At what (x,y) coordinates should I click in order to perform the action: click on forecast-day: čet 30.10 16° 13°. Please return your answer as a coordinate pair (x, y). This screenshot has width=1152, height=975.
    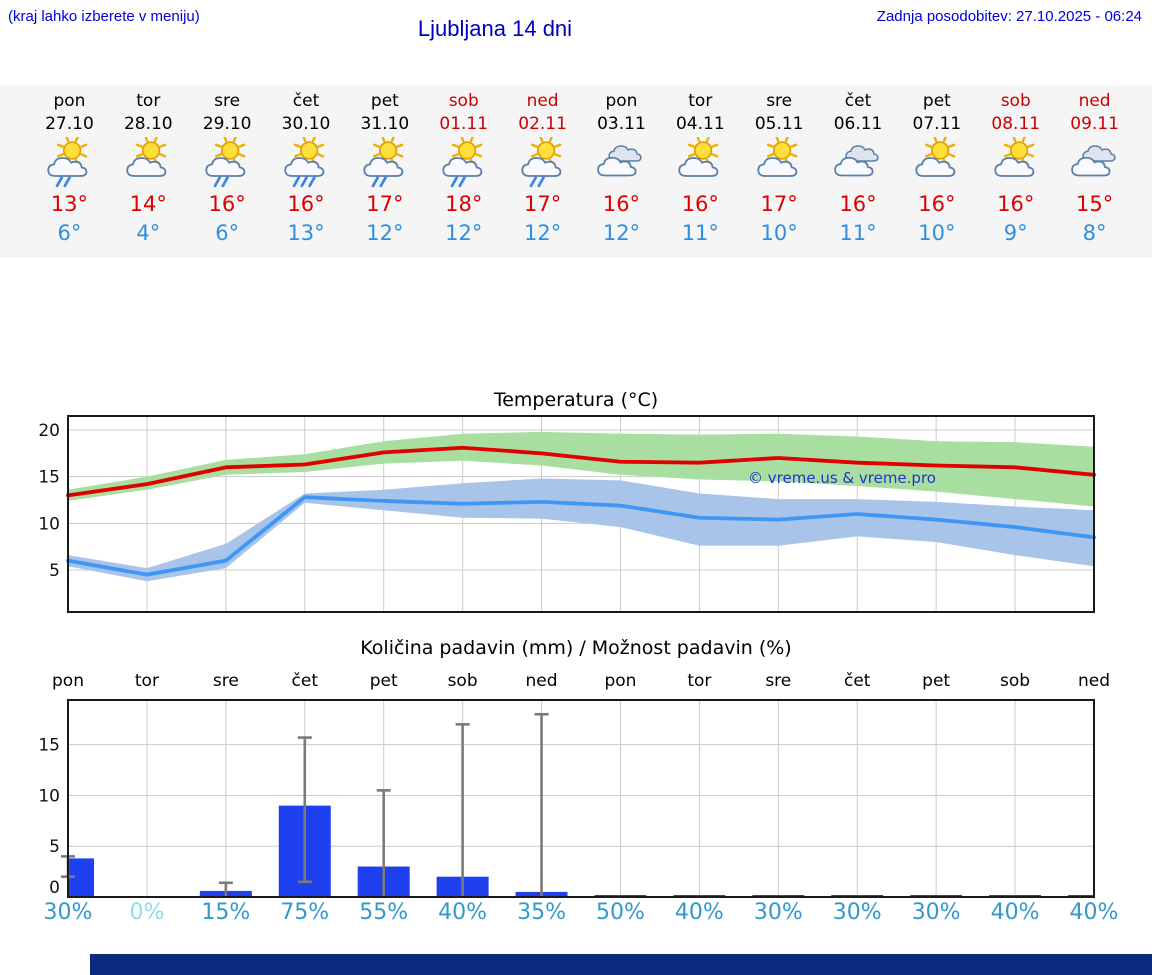
    Looking at the image, I should click on (306, 171).